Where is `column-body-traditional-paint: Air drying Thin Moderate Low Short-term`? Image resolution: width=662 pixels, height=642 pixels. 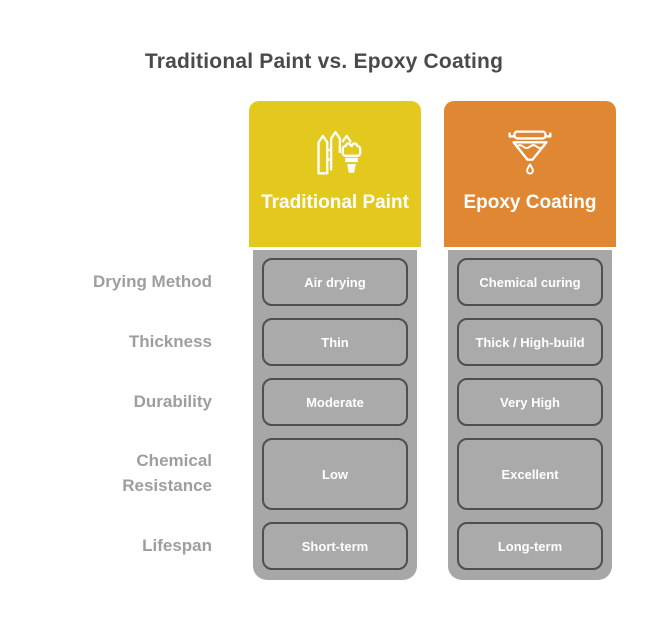 column-body-traditional-paint: Air drying Thin Moderate Low Short-term is located at coordinates (335, 415).